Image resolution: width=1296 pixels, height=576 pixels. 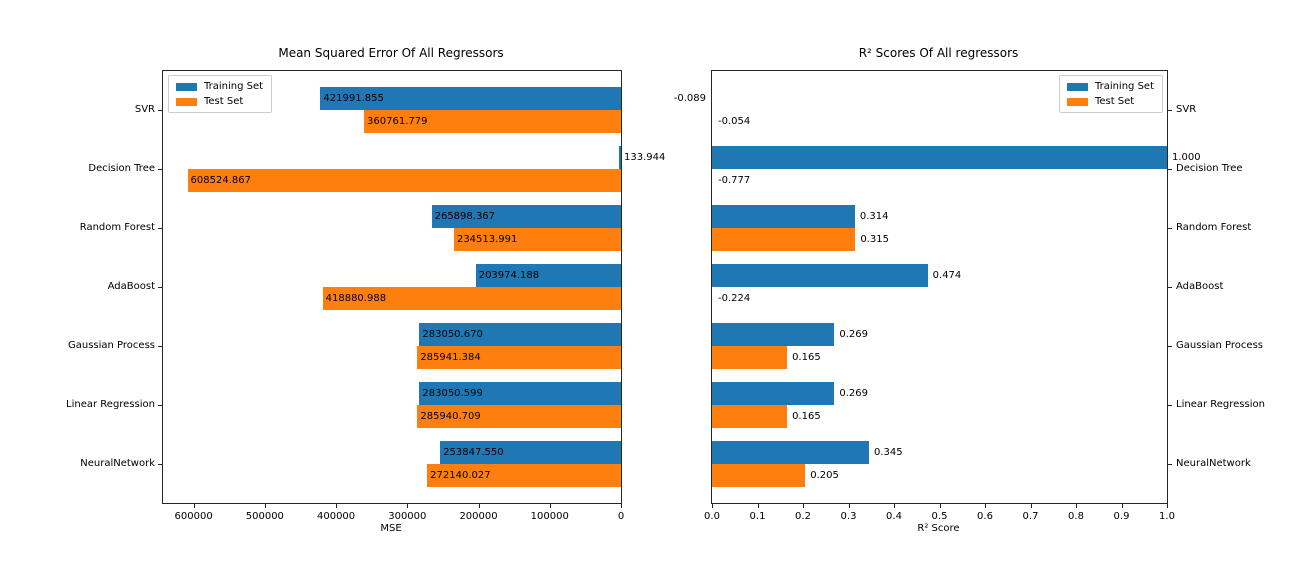 I want to click on bar-value-label: 421991.855, so click(x=353, y=98).